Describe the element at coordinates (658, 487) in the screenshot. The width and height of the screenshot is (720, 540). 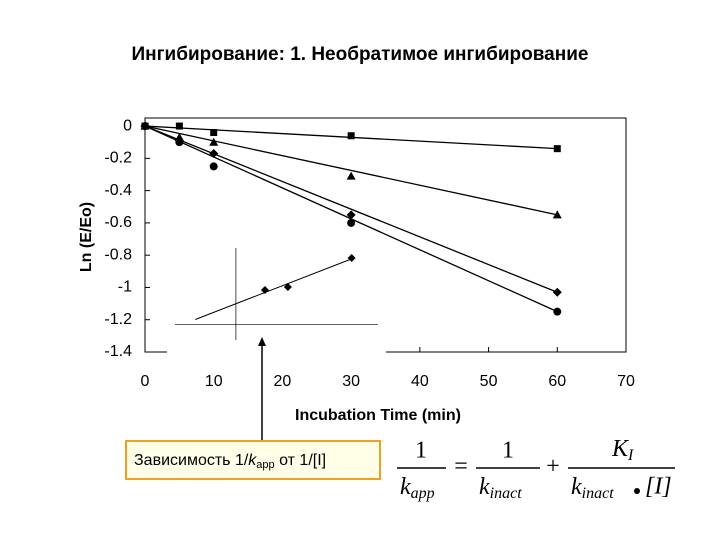
I see `formula-conc: [I]` at that location.